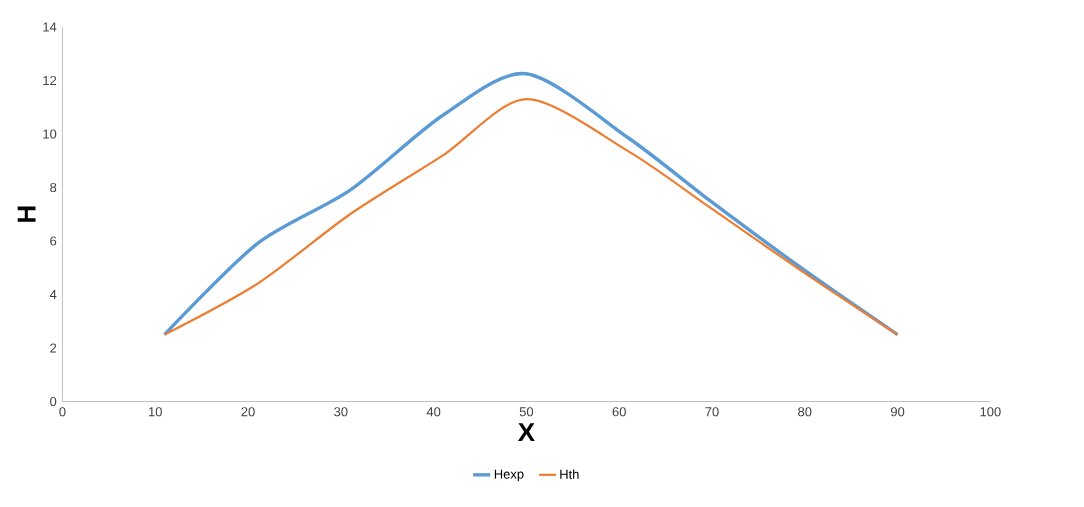 This screenshot has height=507, width=1084. What do you see at coordinates (155, 412) in the screenshot?
I see `x-tick-label: 10` at bounding box center [155, 412].